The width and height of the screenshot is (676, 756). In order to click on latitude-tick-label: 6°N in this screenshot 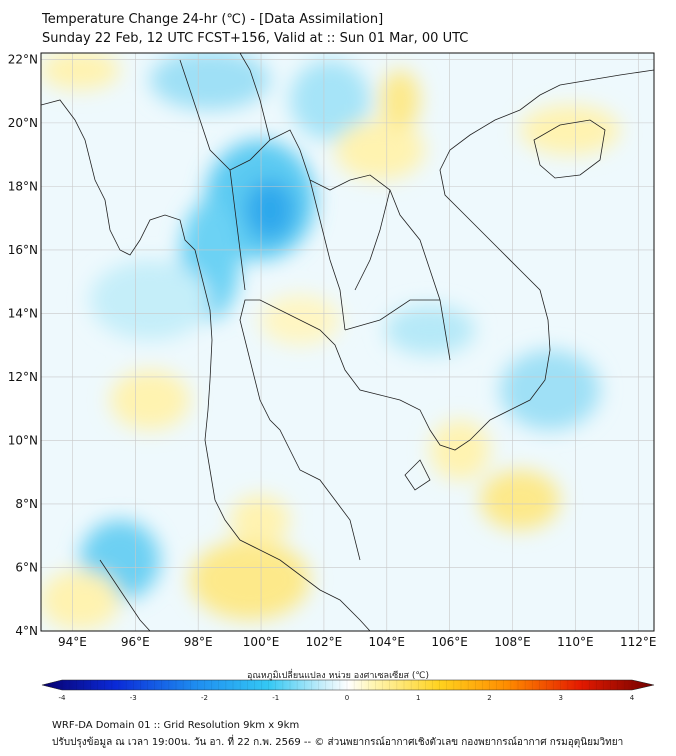, I will do `click(26, 567)`.